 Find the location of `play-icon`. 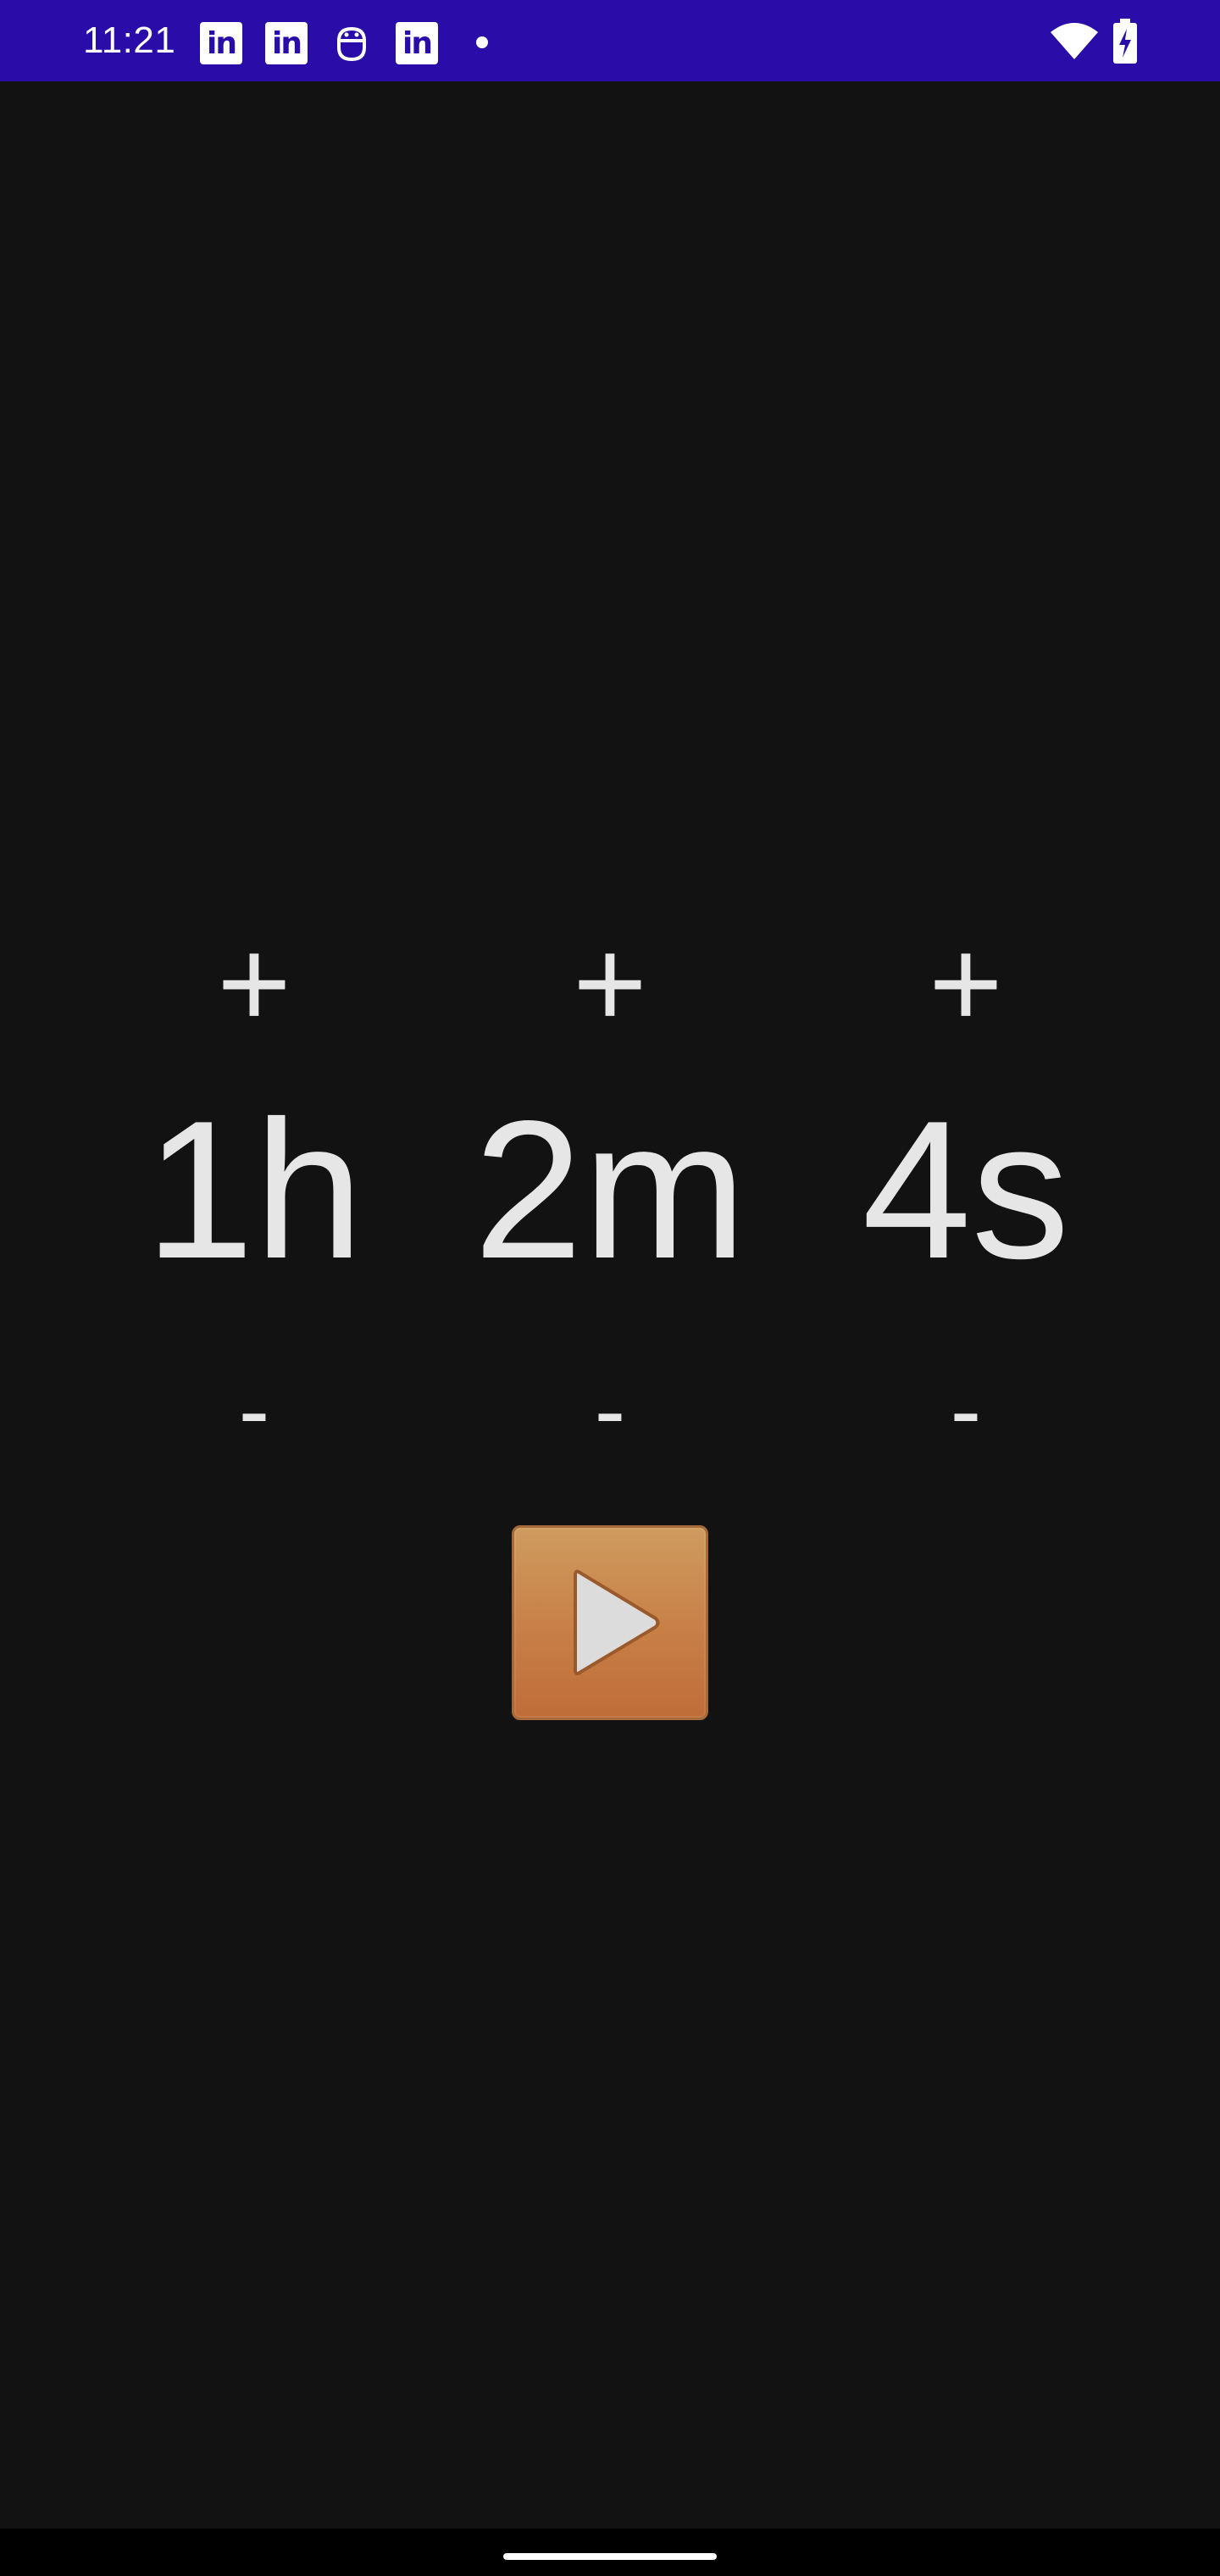

play-icon is located at coordinates (617, 1622).